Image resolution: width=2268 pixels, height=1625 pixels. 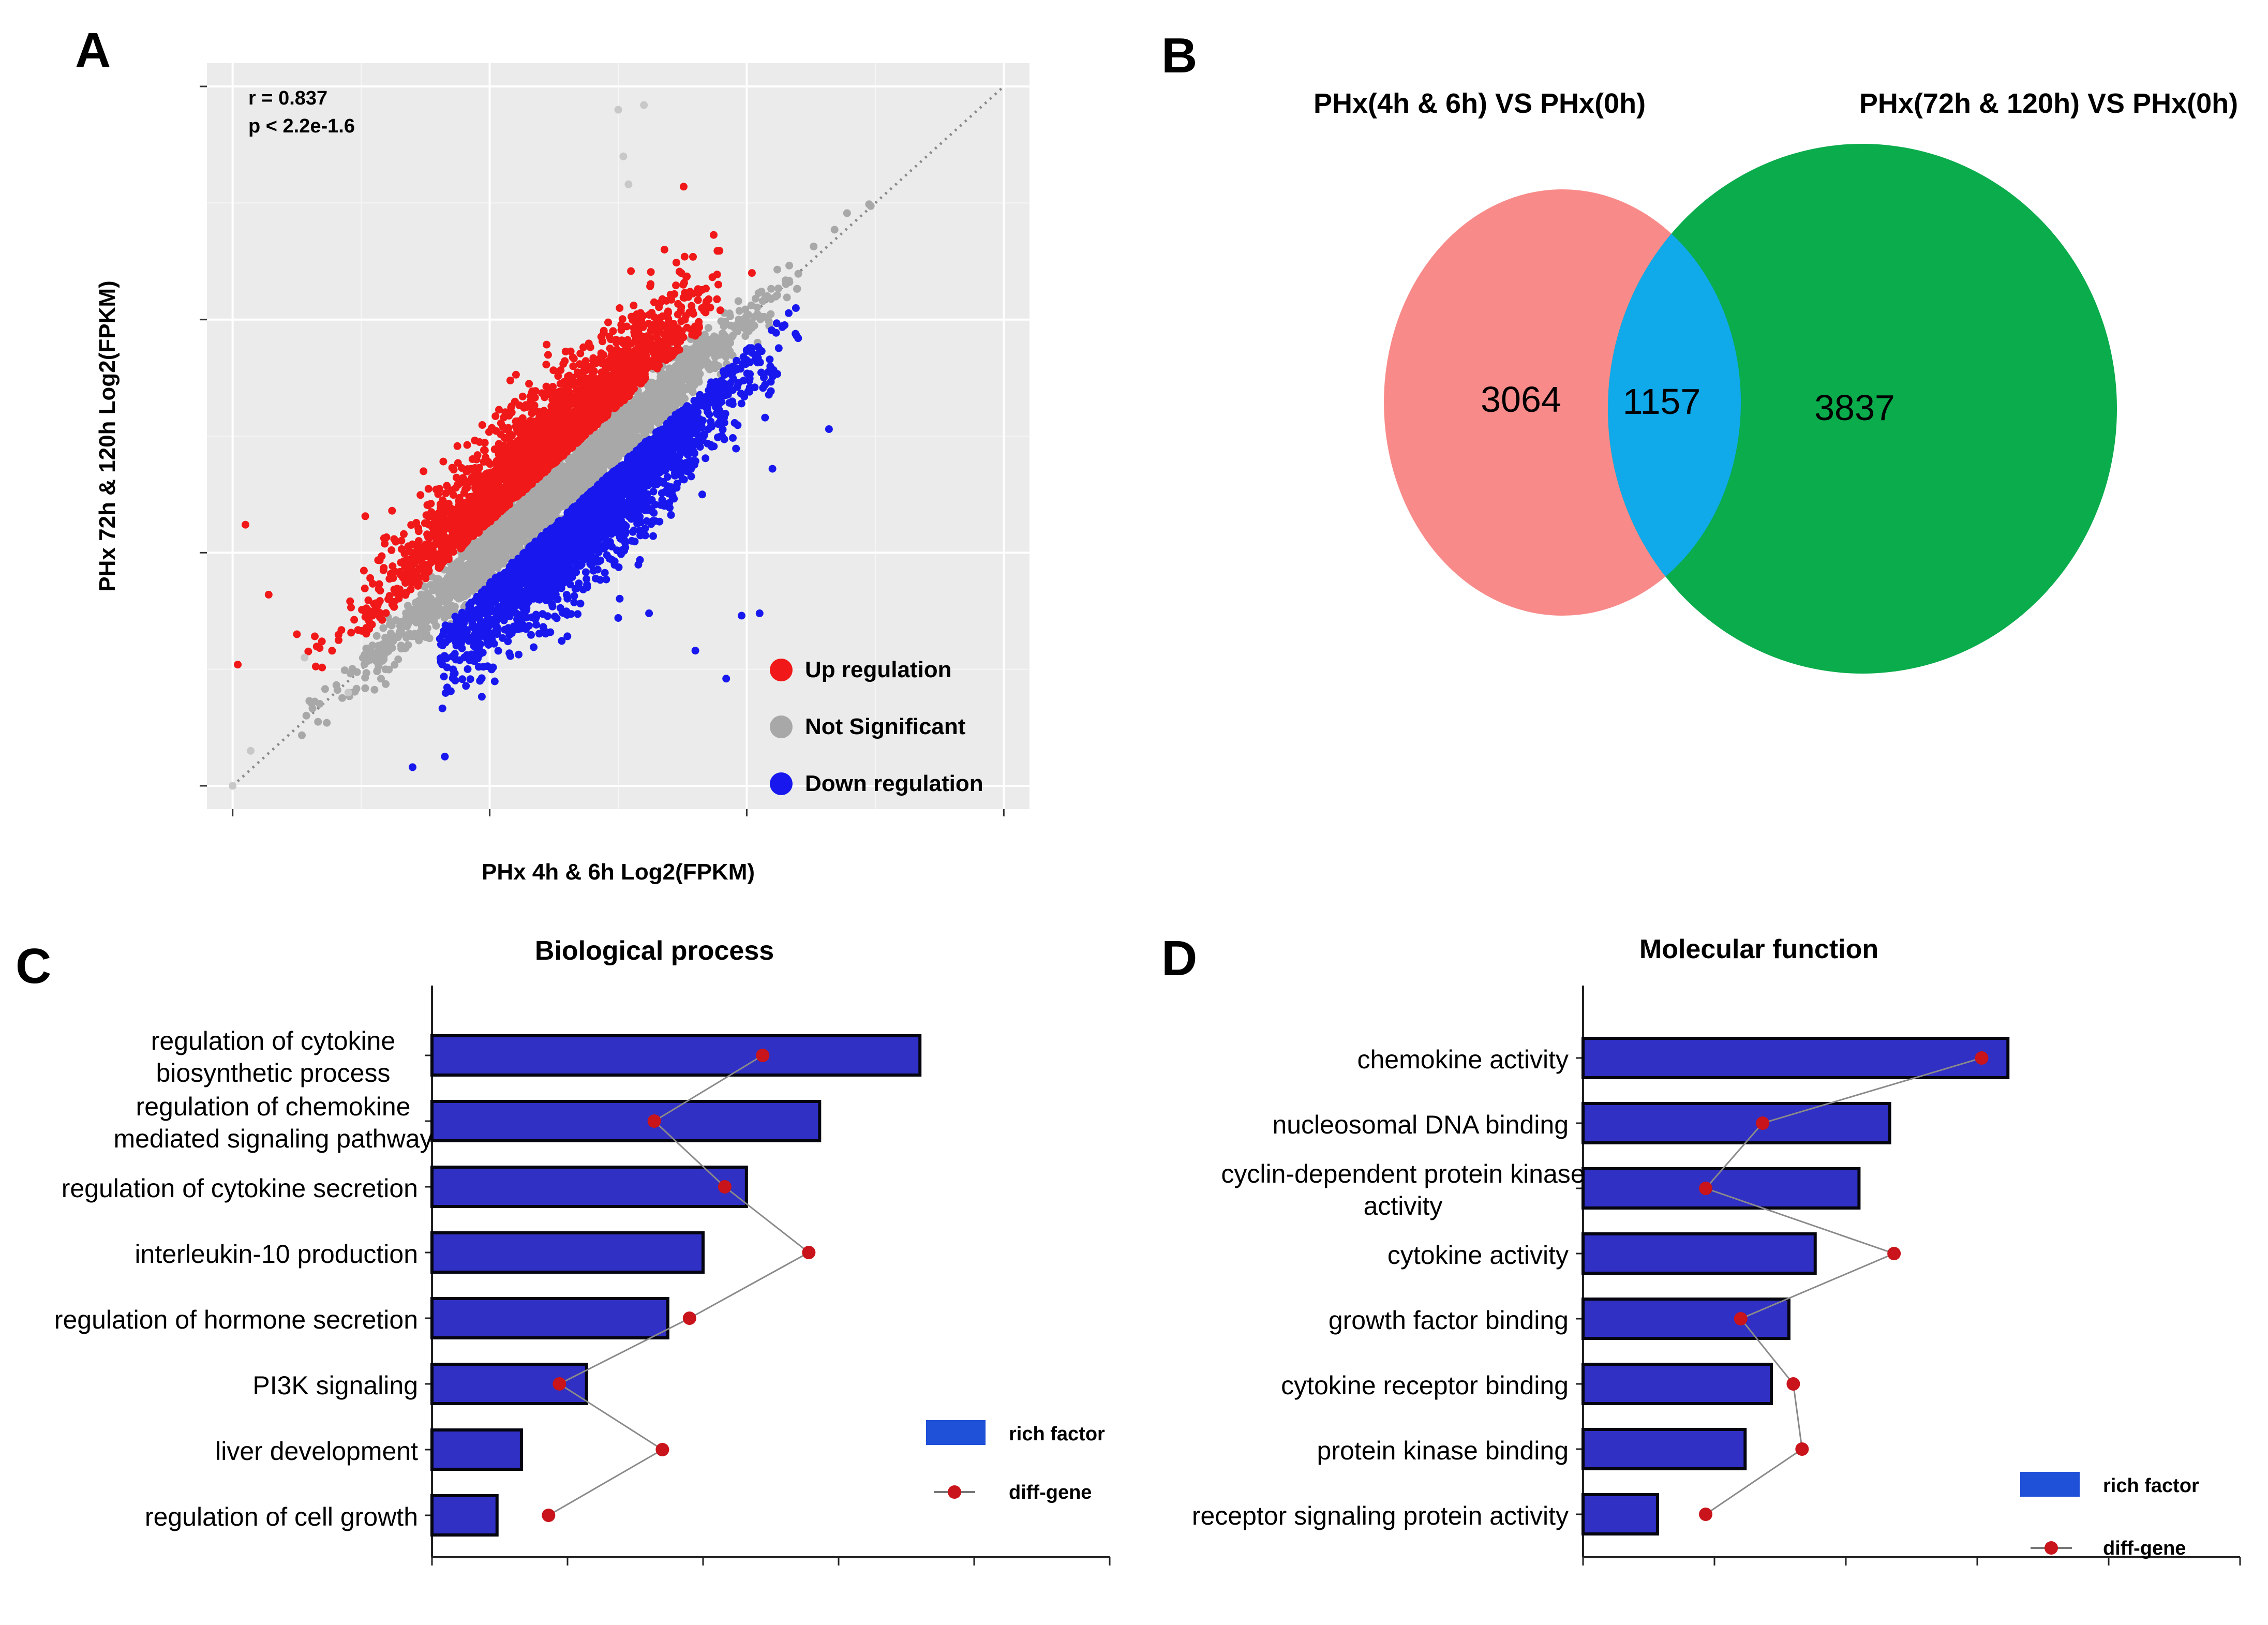 What do you see at coordinates (93, 50) in the screenshot?
I see `panel-a-letter: A` at bounding box center [93, 50].